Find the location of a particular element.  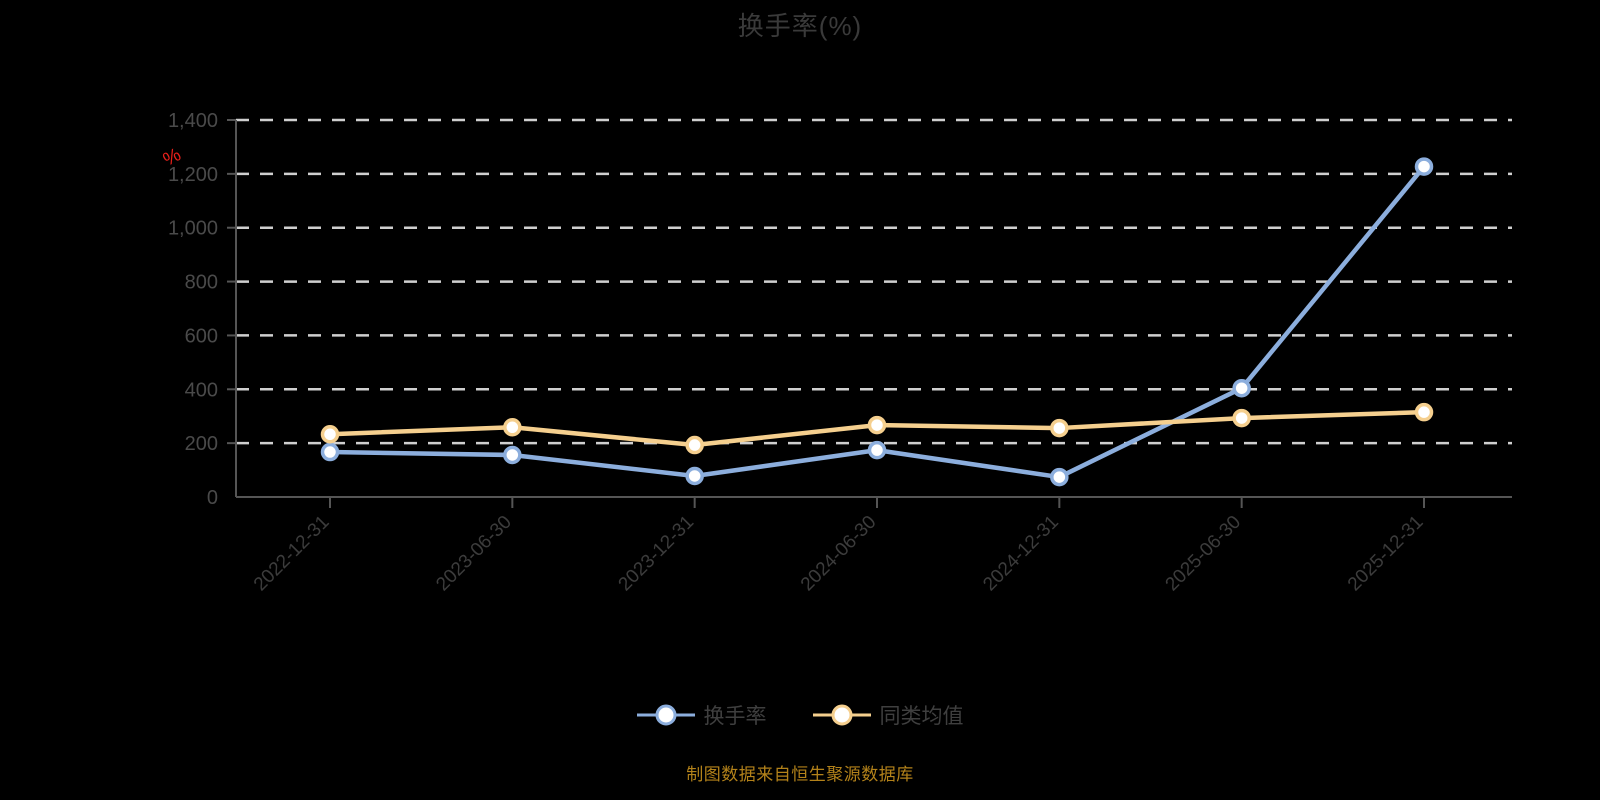

x-tick-label: 2025-12-31 is located at coordinates (1386, 554).